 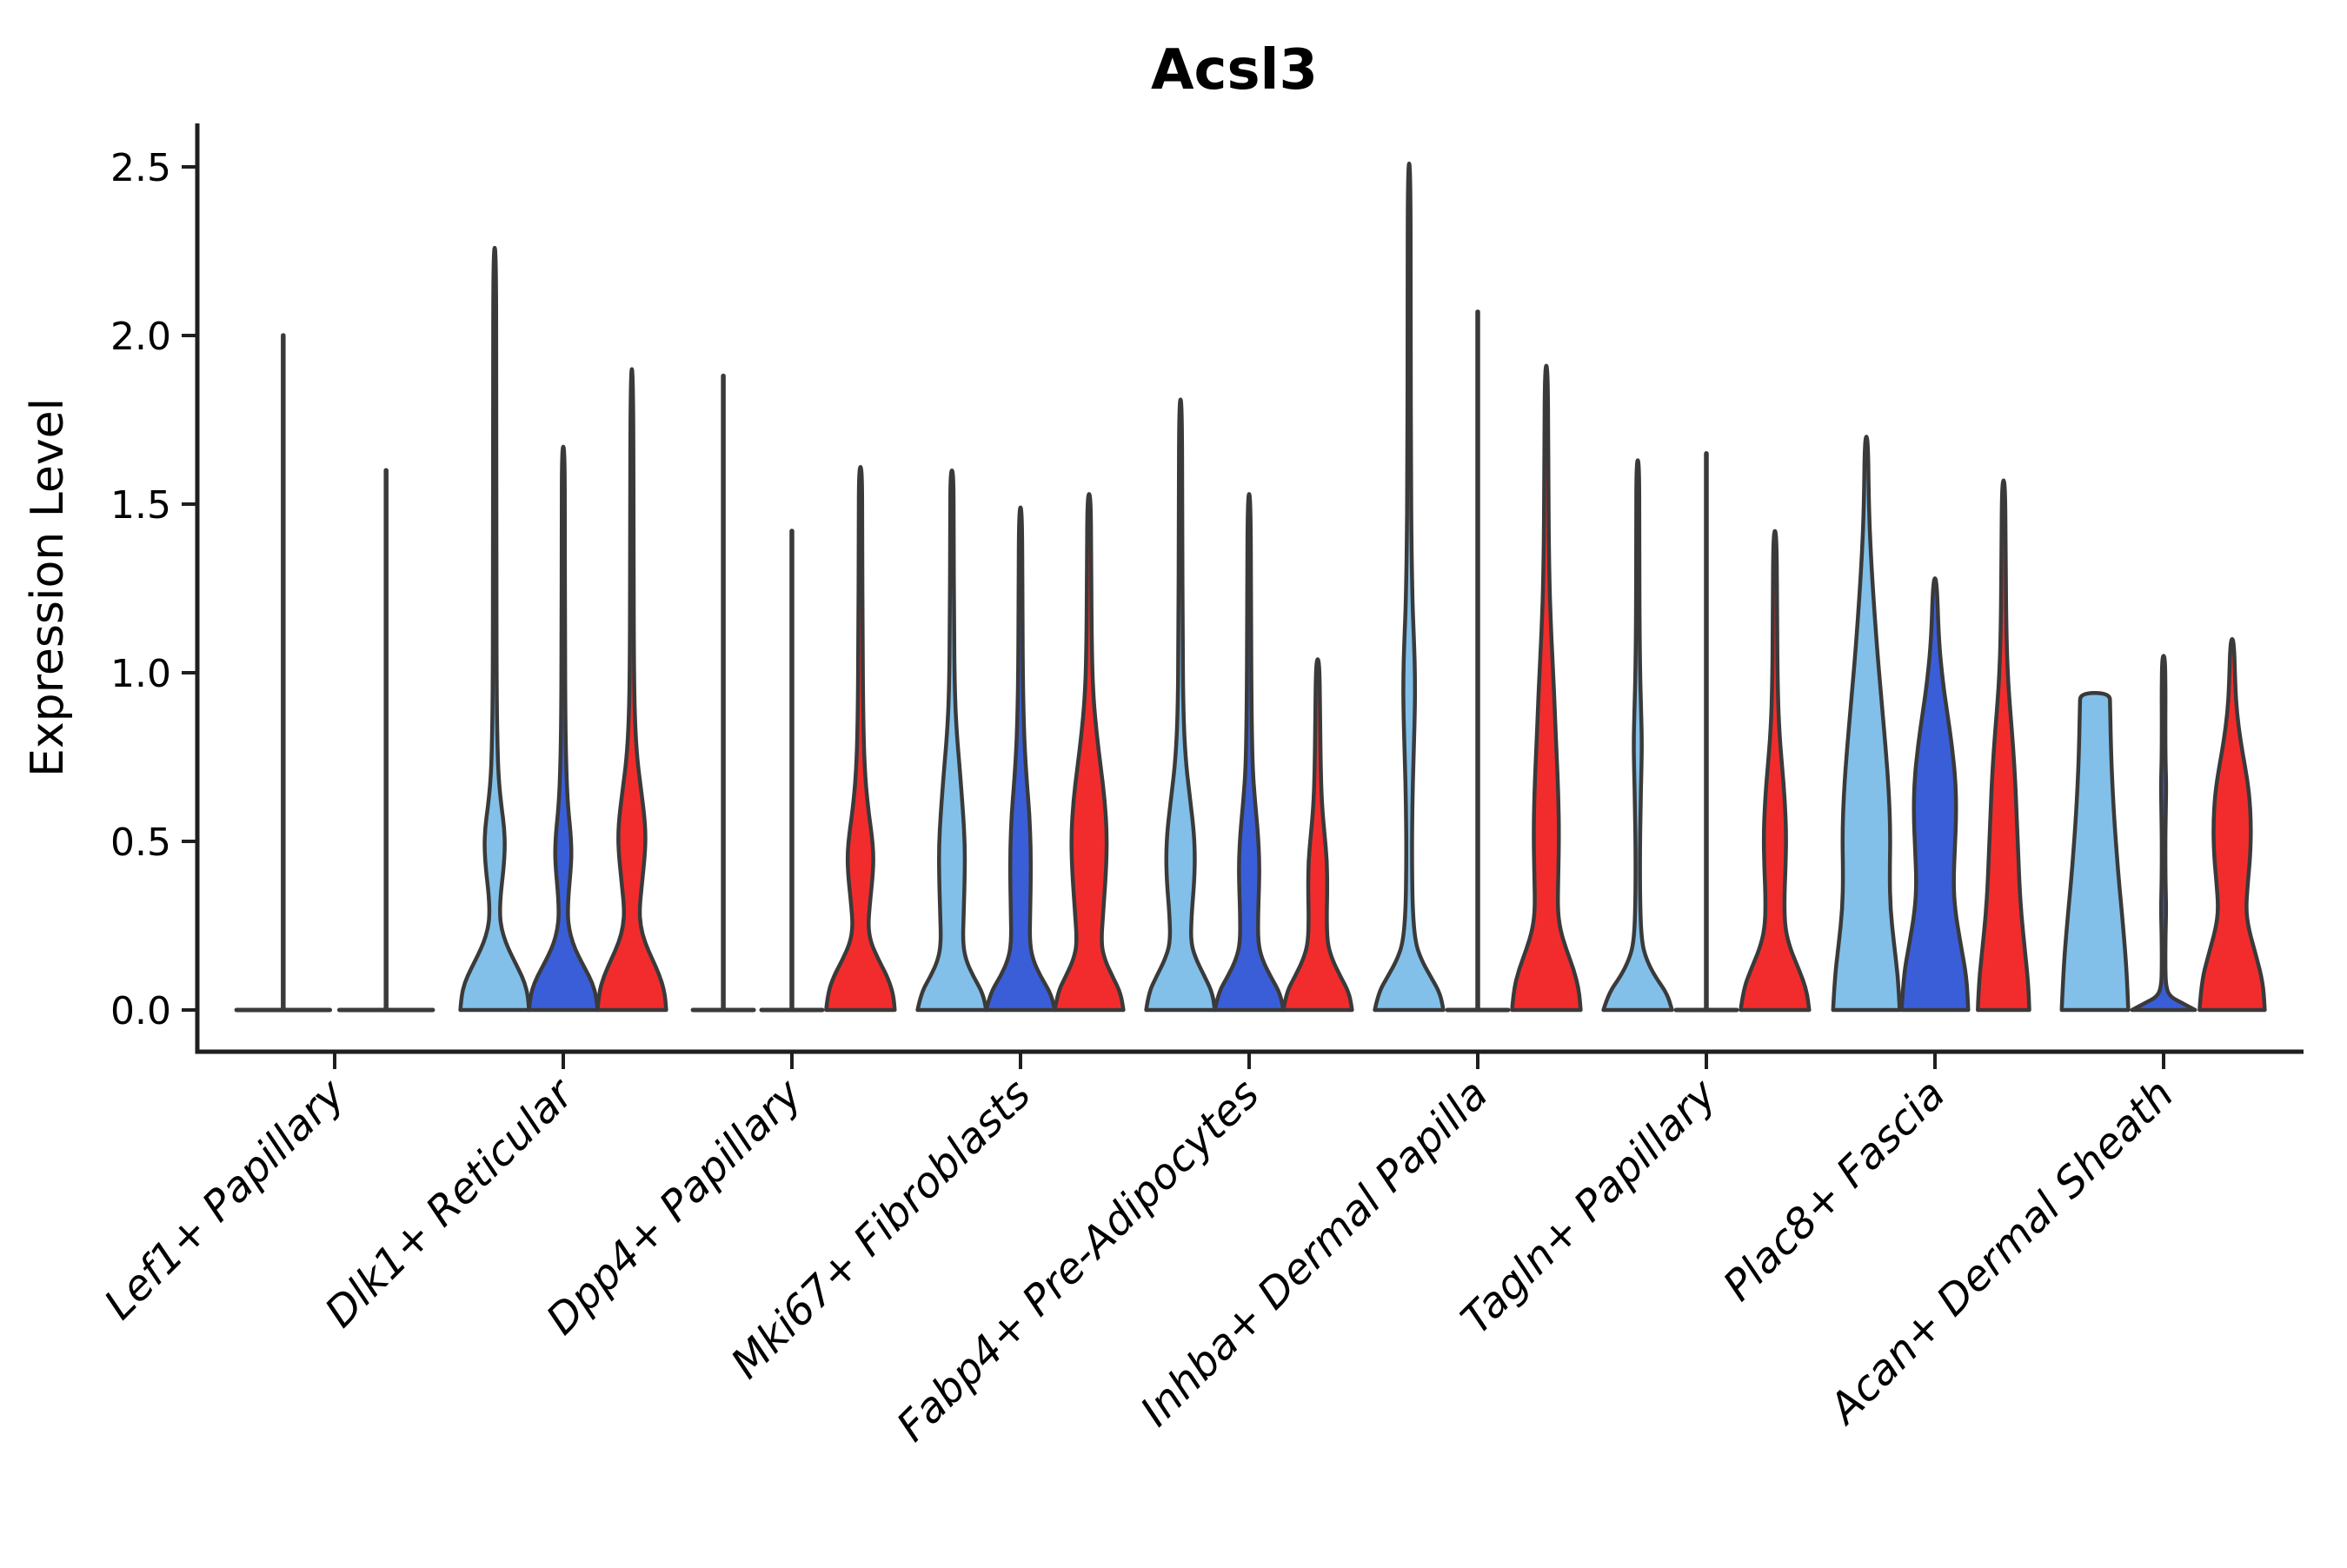 I want to click on violin-fabp4-pre-adipocytes-violin-3-body, so click(x=1318, y=835).